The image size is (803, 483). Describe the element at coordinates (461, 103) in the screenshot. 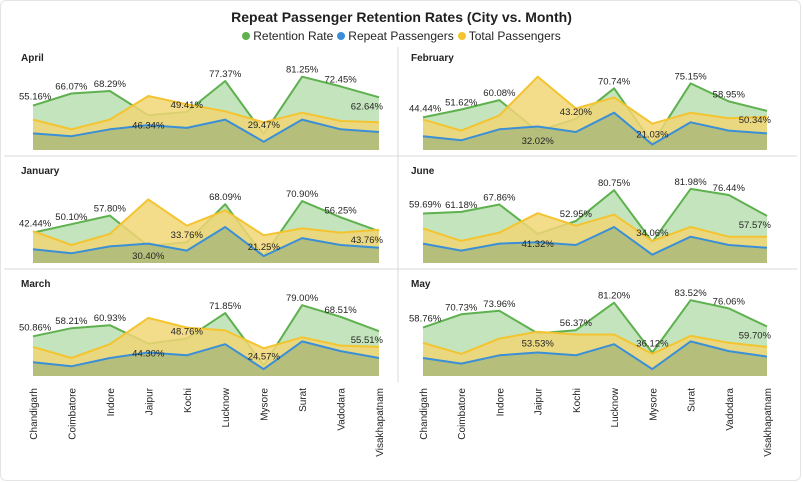

I see `data-label: 51.62%` at that location.